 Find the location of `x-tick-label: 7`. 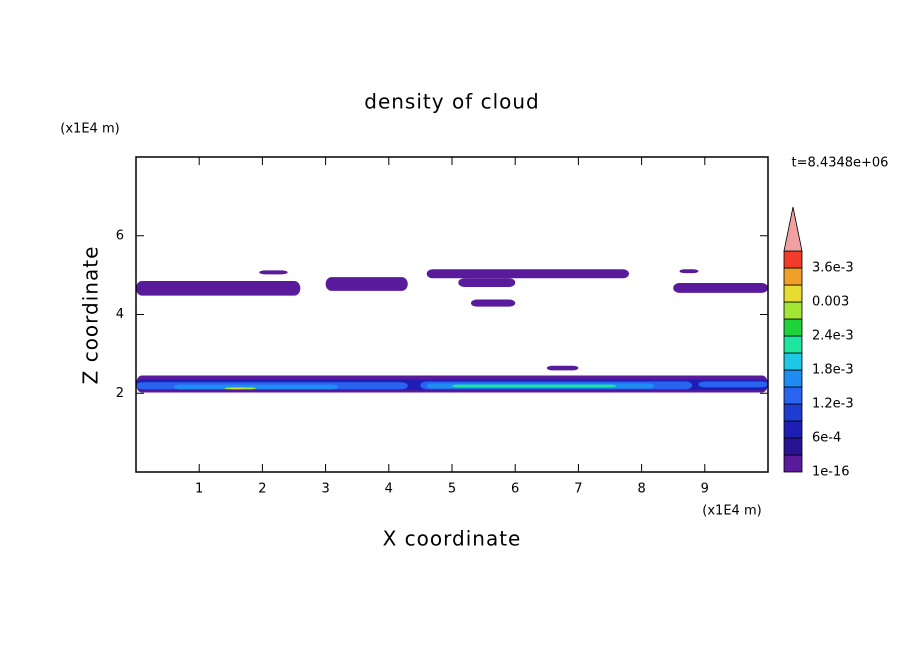

x-tick-label: 7 is located at coordinates (578, 489).